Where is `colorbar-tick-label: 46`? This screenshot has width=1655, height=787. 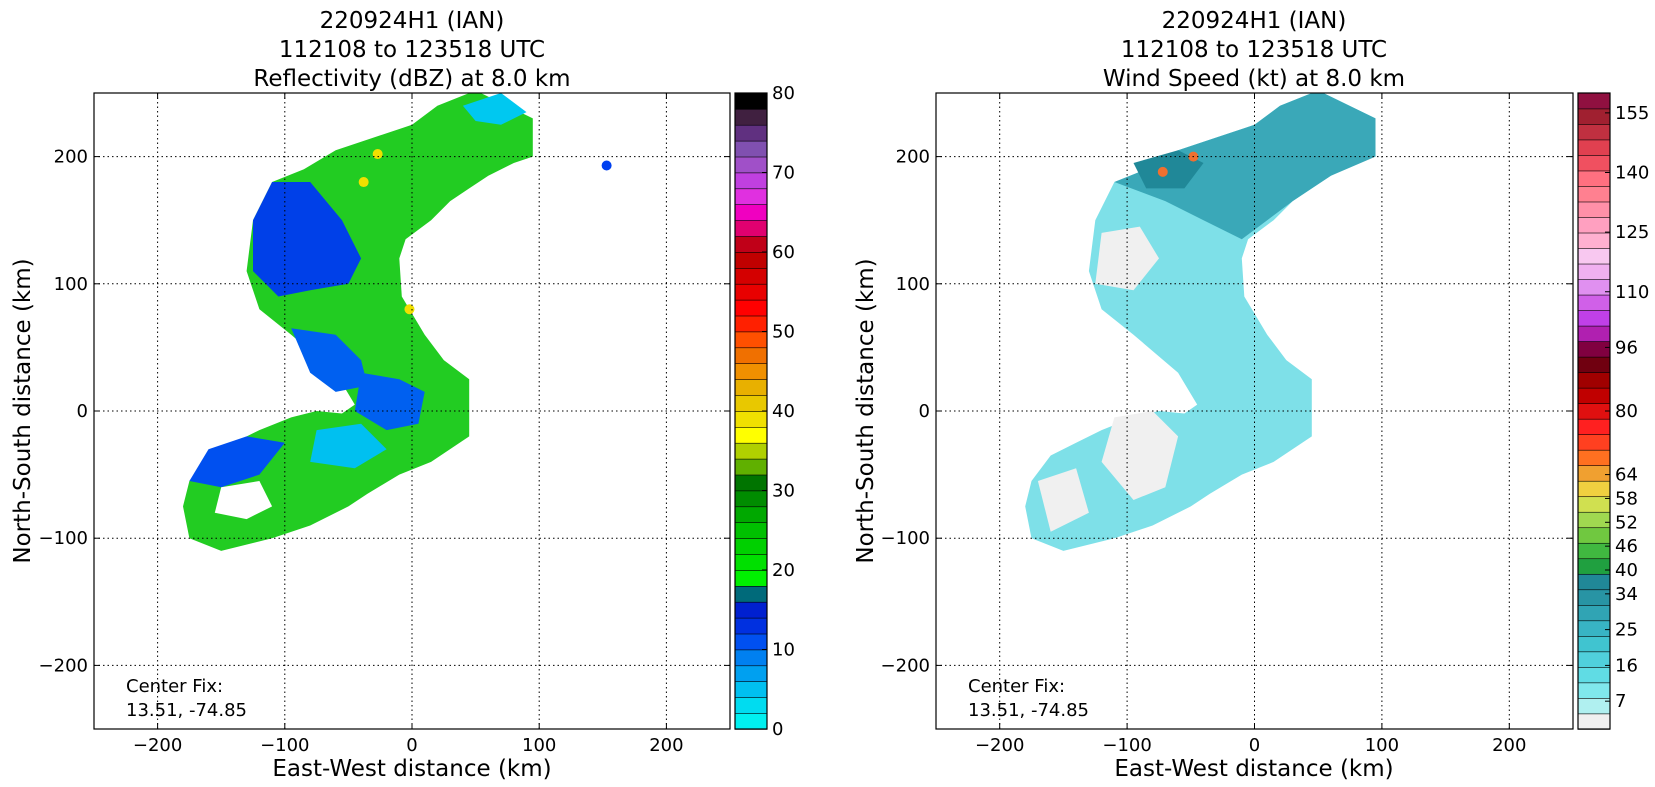 colorbar-tick-label: 46 is located at coordinates (1626, 546).